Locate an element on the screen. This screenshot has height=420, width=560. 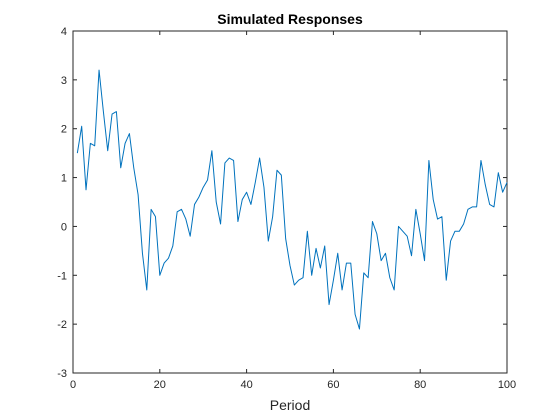
chart-title: Simulated Responses is located at coordinates (290, 19).